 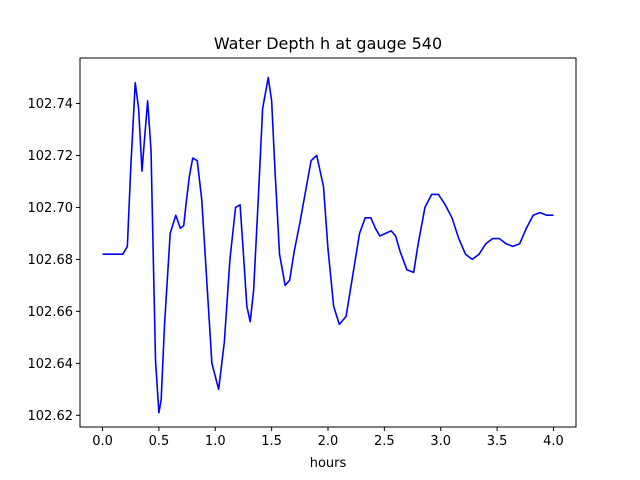 I want to click on y-tick-label: 102.68, so click(x=51, y=260).